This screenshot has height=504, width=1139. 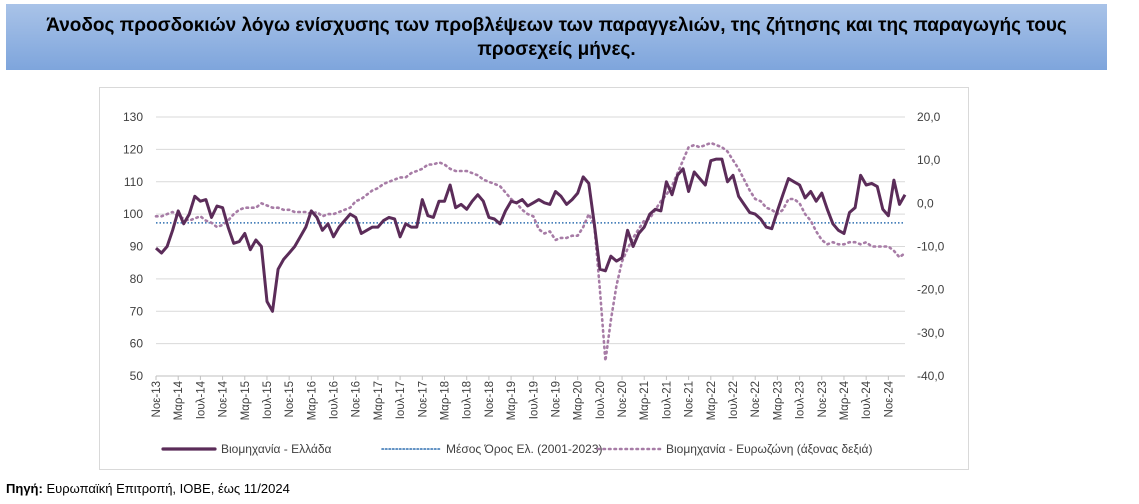 I want to click on source-text: Ευρωπαϊκή Επιτροπή, ΙΟΒΕ, έως 11/2024, so click(x=166, y=488).